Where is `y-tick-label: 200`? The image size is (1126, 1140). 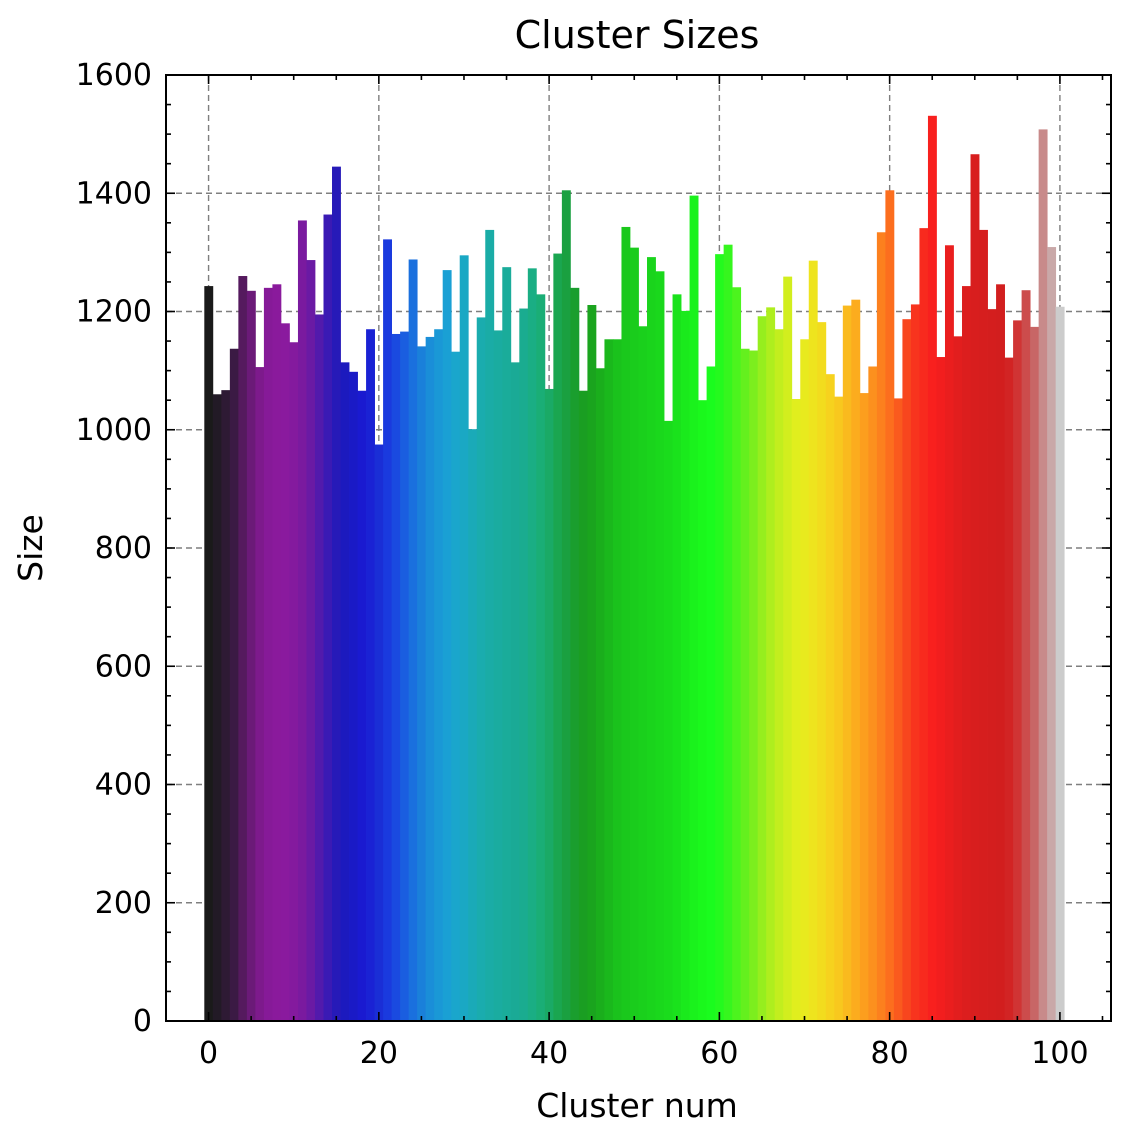 y-tick-label: 200 is located at coordinates (123, 903).